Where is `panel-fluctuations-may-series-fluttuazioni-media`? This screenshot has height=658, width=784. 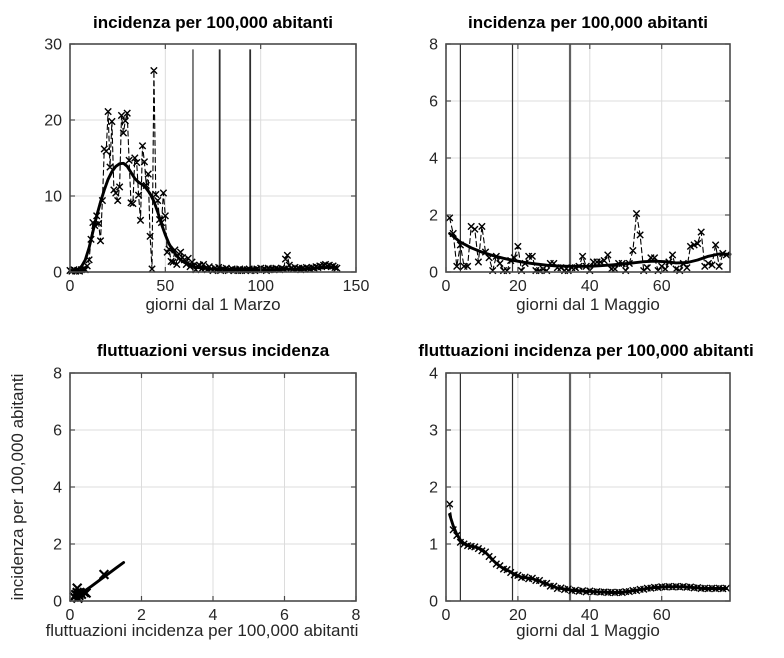
panel-fluctuations-may-series-fluttuazioni-media is located at coordinates (588, 553).